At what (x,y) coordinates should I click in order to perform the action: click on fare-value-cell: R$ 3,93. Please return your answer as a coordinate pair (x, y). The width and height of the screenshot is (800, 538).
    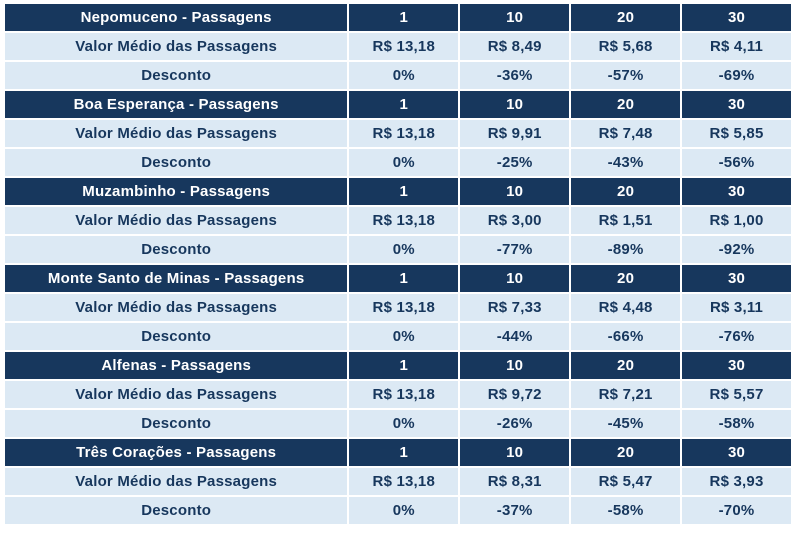
    Looking at the image, I should click on (736, 481).